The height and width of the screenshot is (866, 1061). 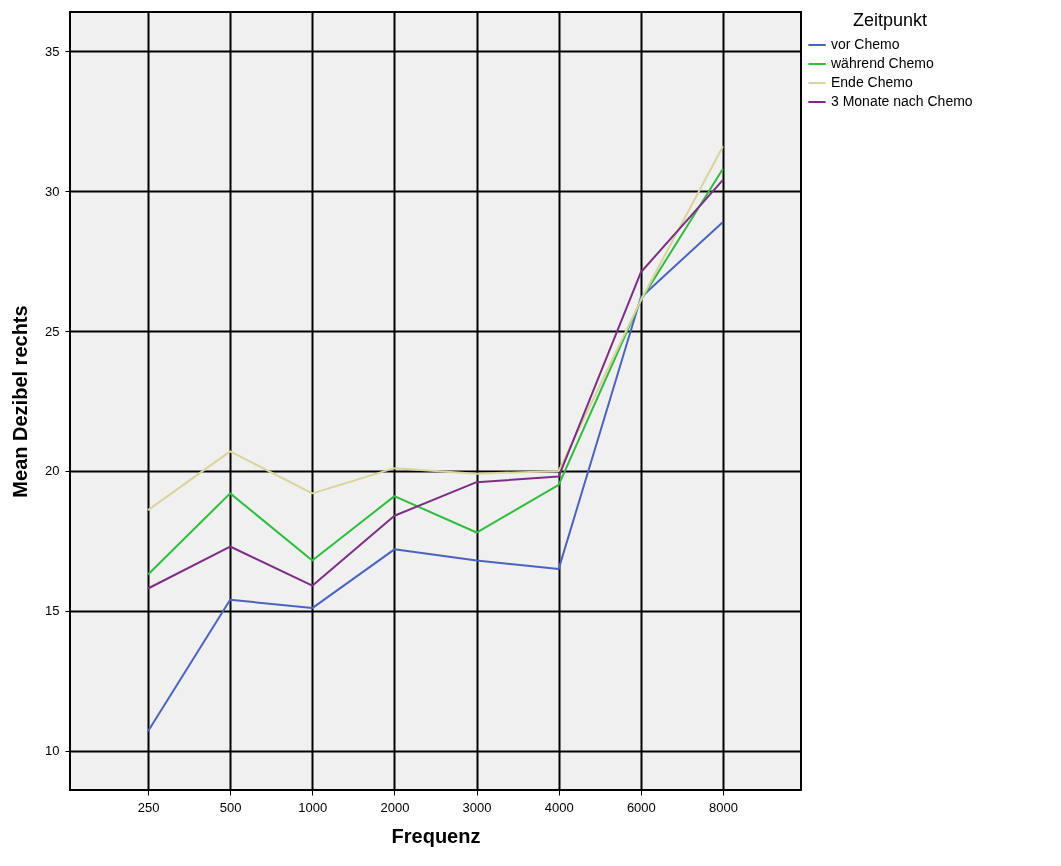 What do you see at coordinates (723, 807) in the screenshot?
I see `x-tick-label: 8000` at bounding box center [723, 807].